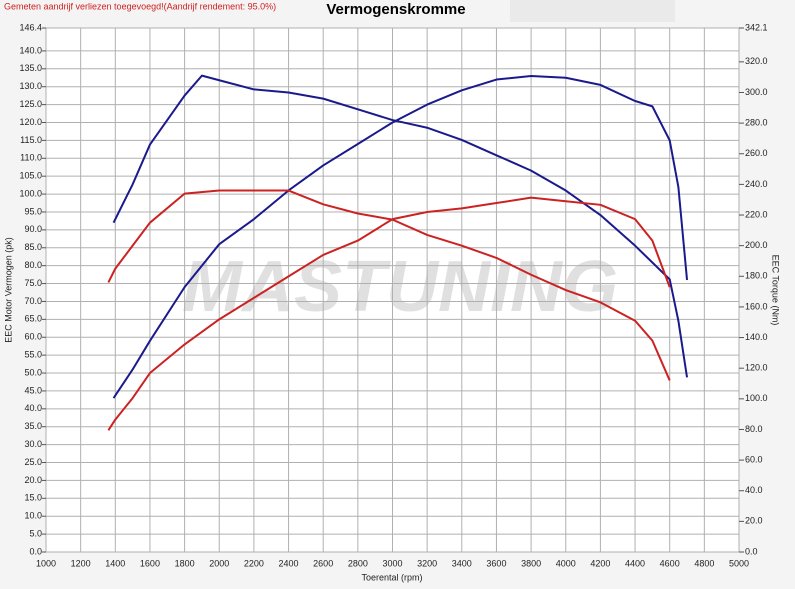 The height and width of the screenshot is (589, 795). What do you see at coordinates (33, 444) in the screenshot?
I see `y-tick-label: 30.0` at bounding box center [33, 444].